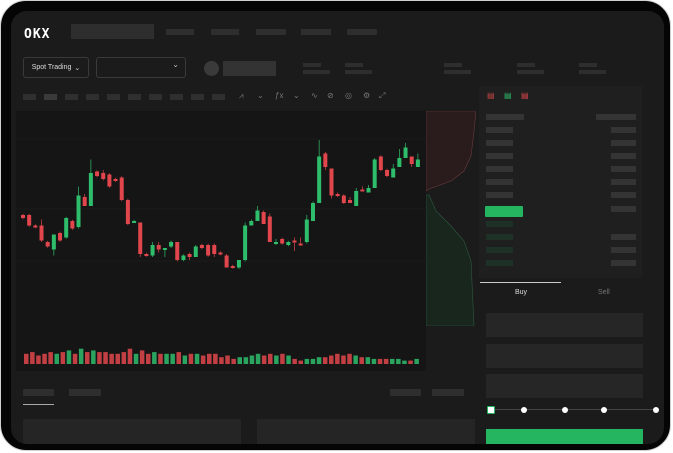  What do you see at coordinates (241, 95) in the screenshot?
I see `indicator-icon: ⩘` at bounding box center [241, 95].